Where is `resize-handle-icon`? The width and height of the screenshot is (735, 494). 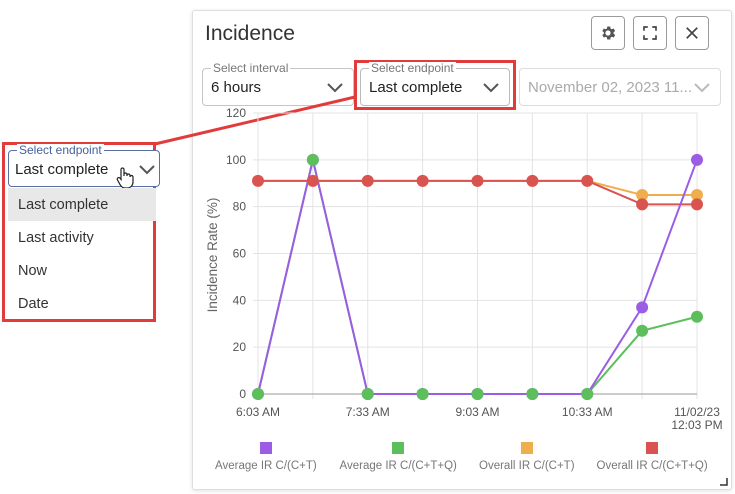
resize-handle-icon is located at coordinates (724, 482).